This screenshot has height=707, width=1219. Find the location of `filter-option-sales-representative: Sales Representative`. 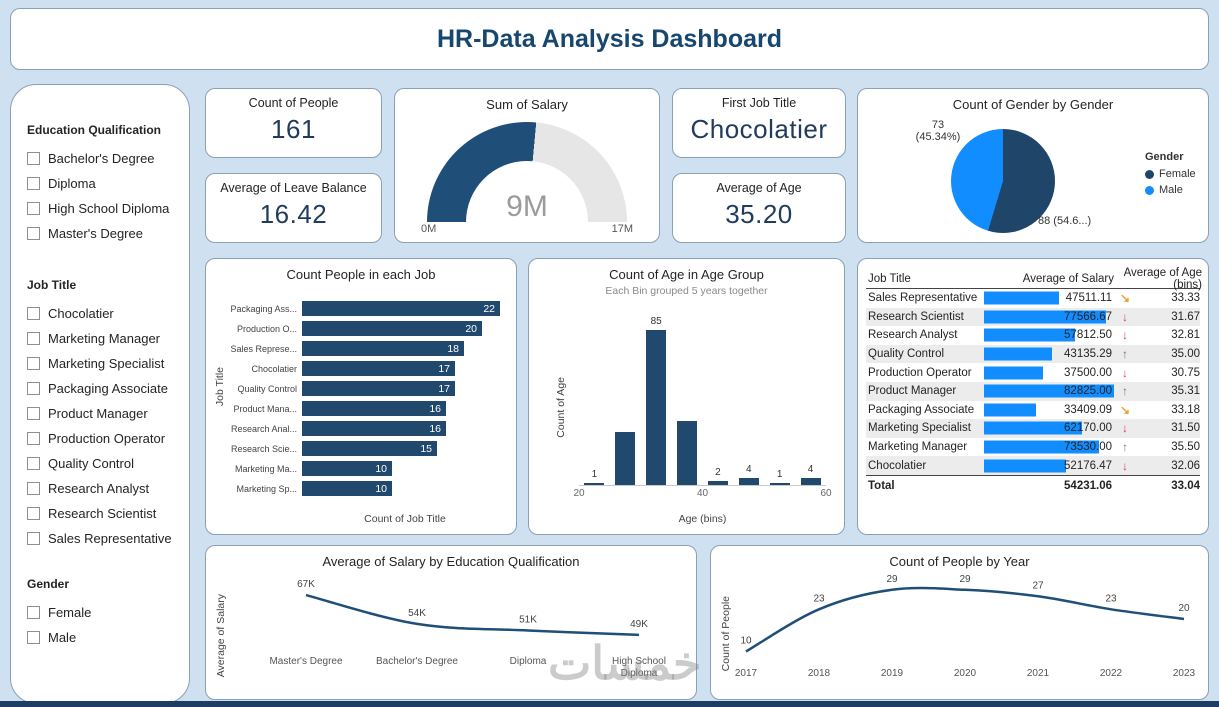

filter-option-sales-representative: Sales Representative is located at coordinates (103, 538).